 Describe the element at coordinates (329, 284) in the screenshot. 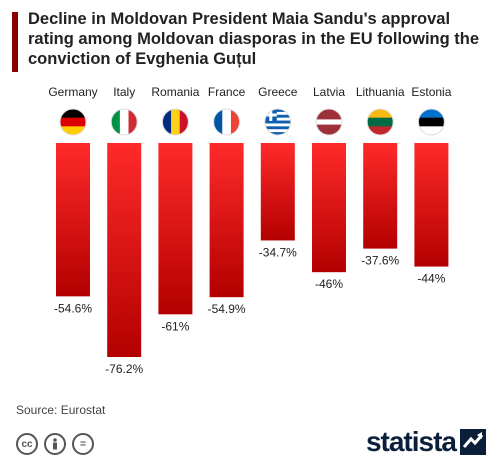

I see `value-label: -46%` at that location.